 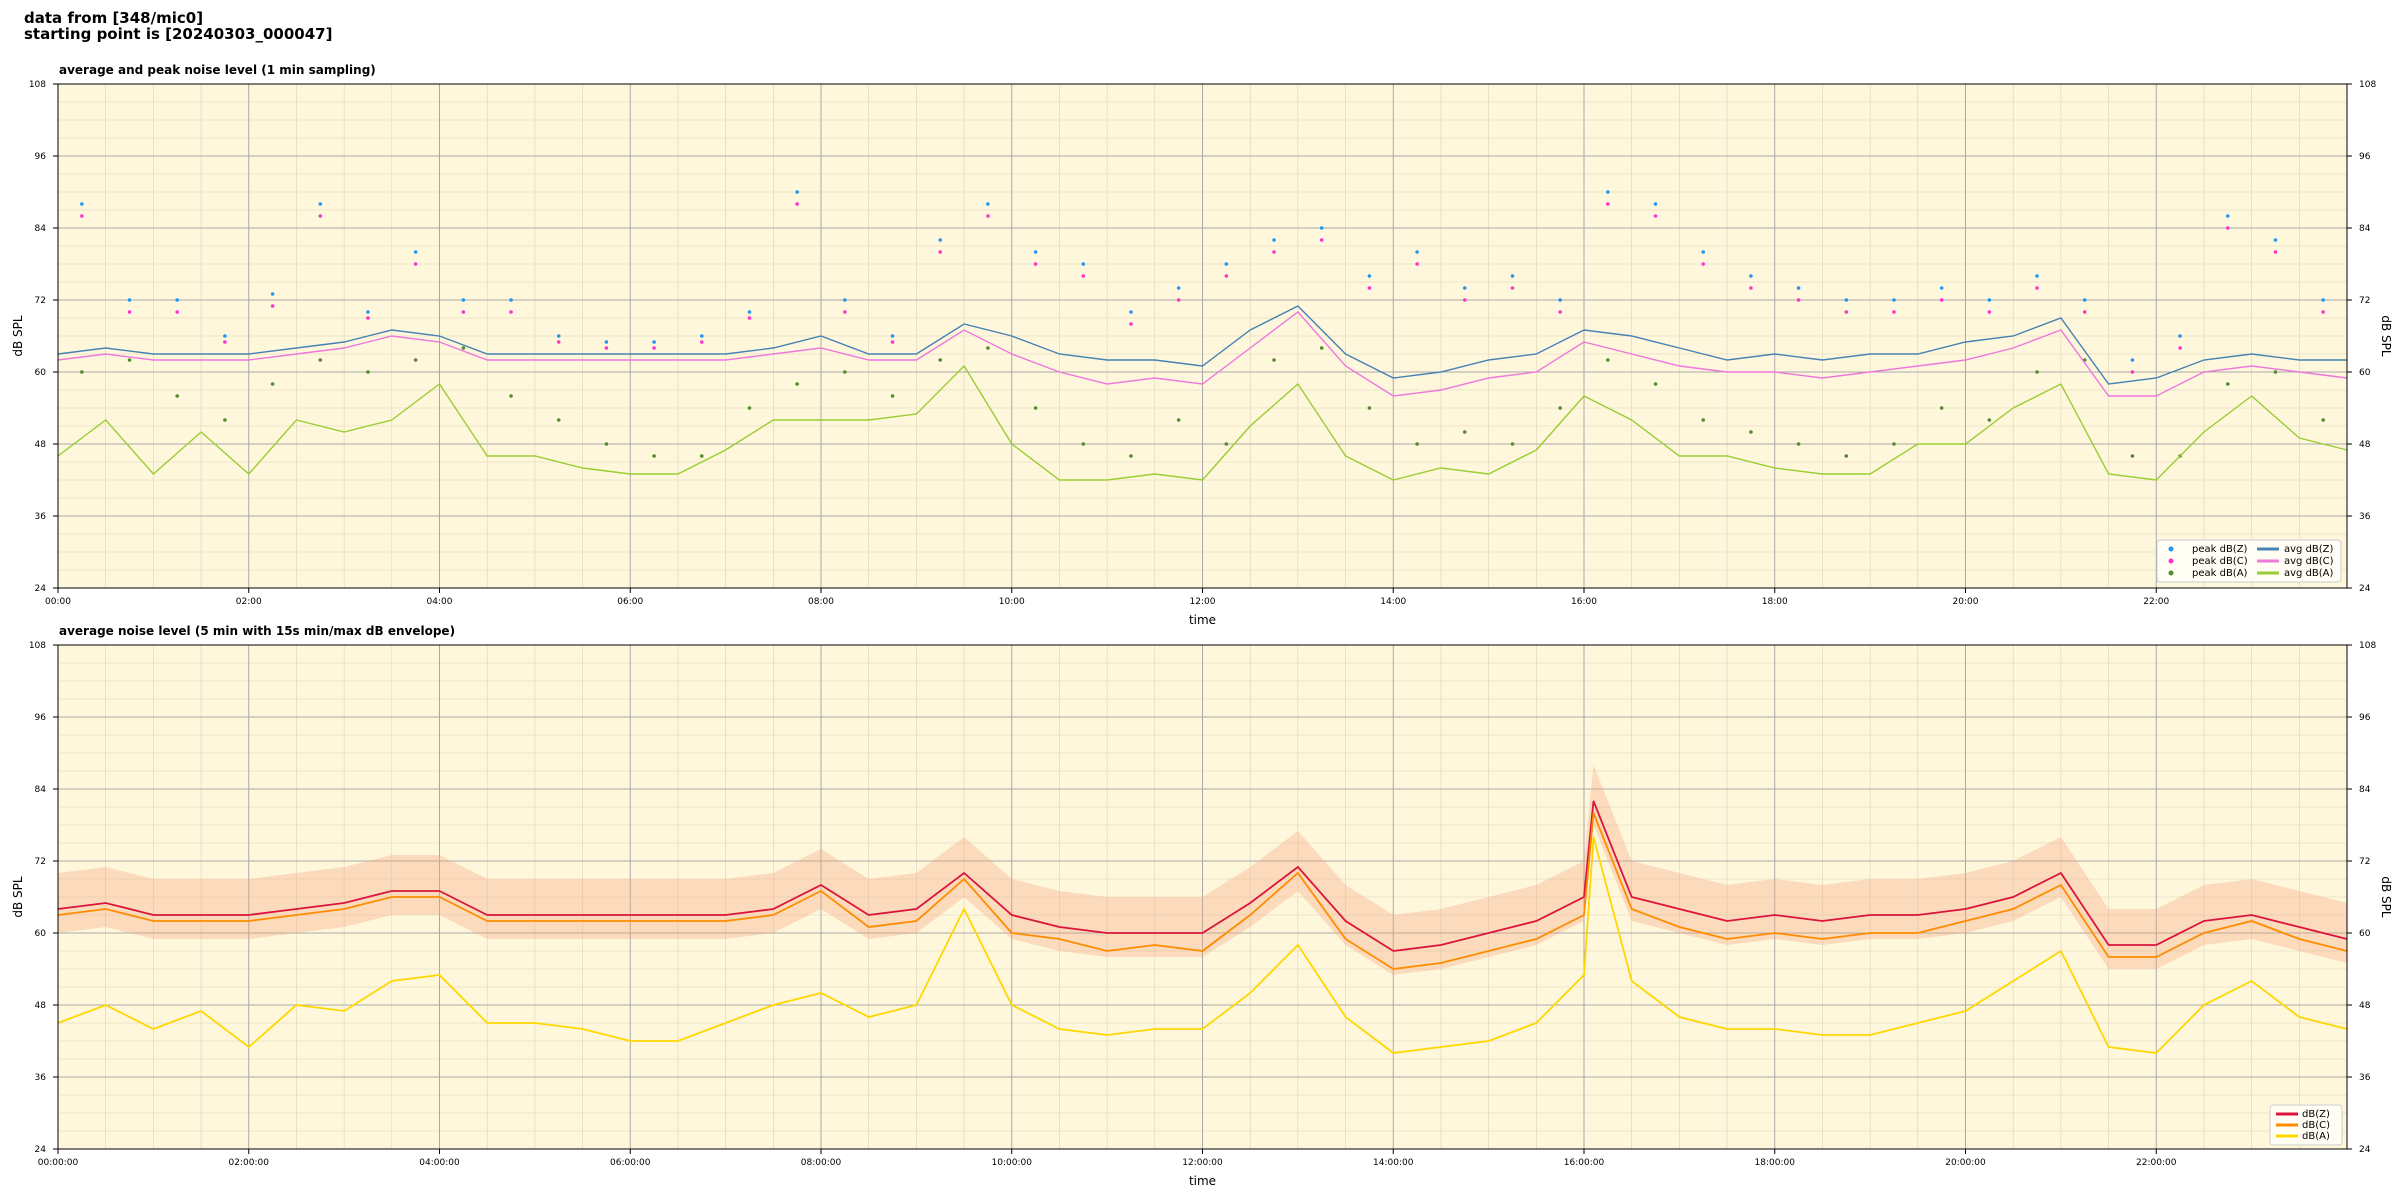 I want to click on x-tick-label: 20:00:00, so click(x=1965, y=1163).